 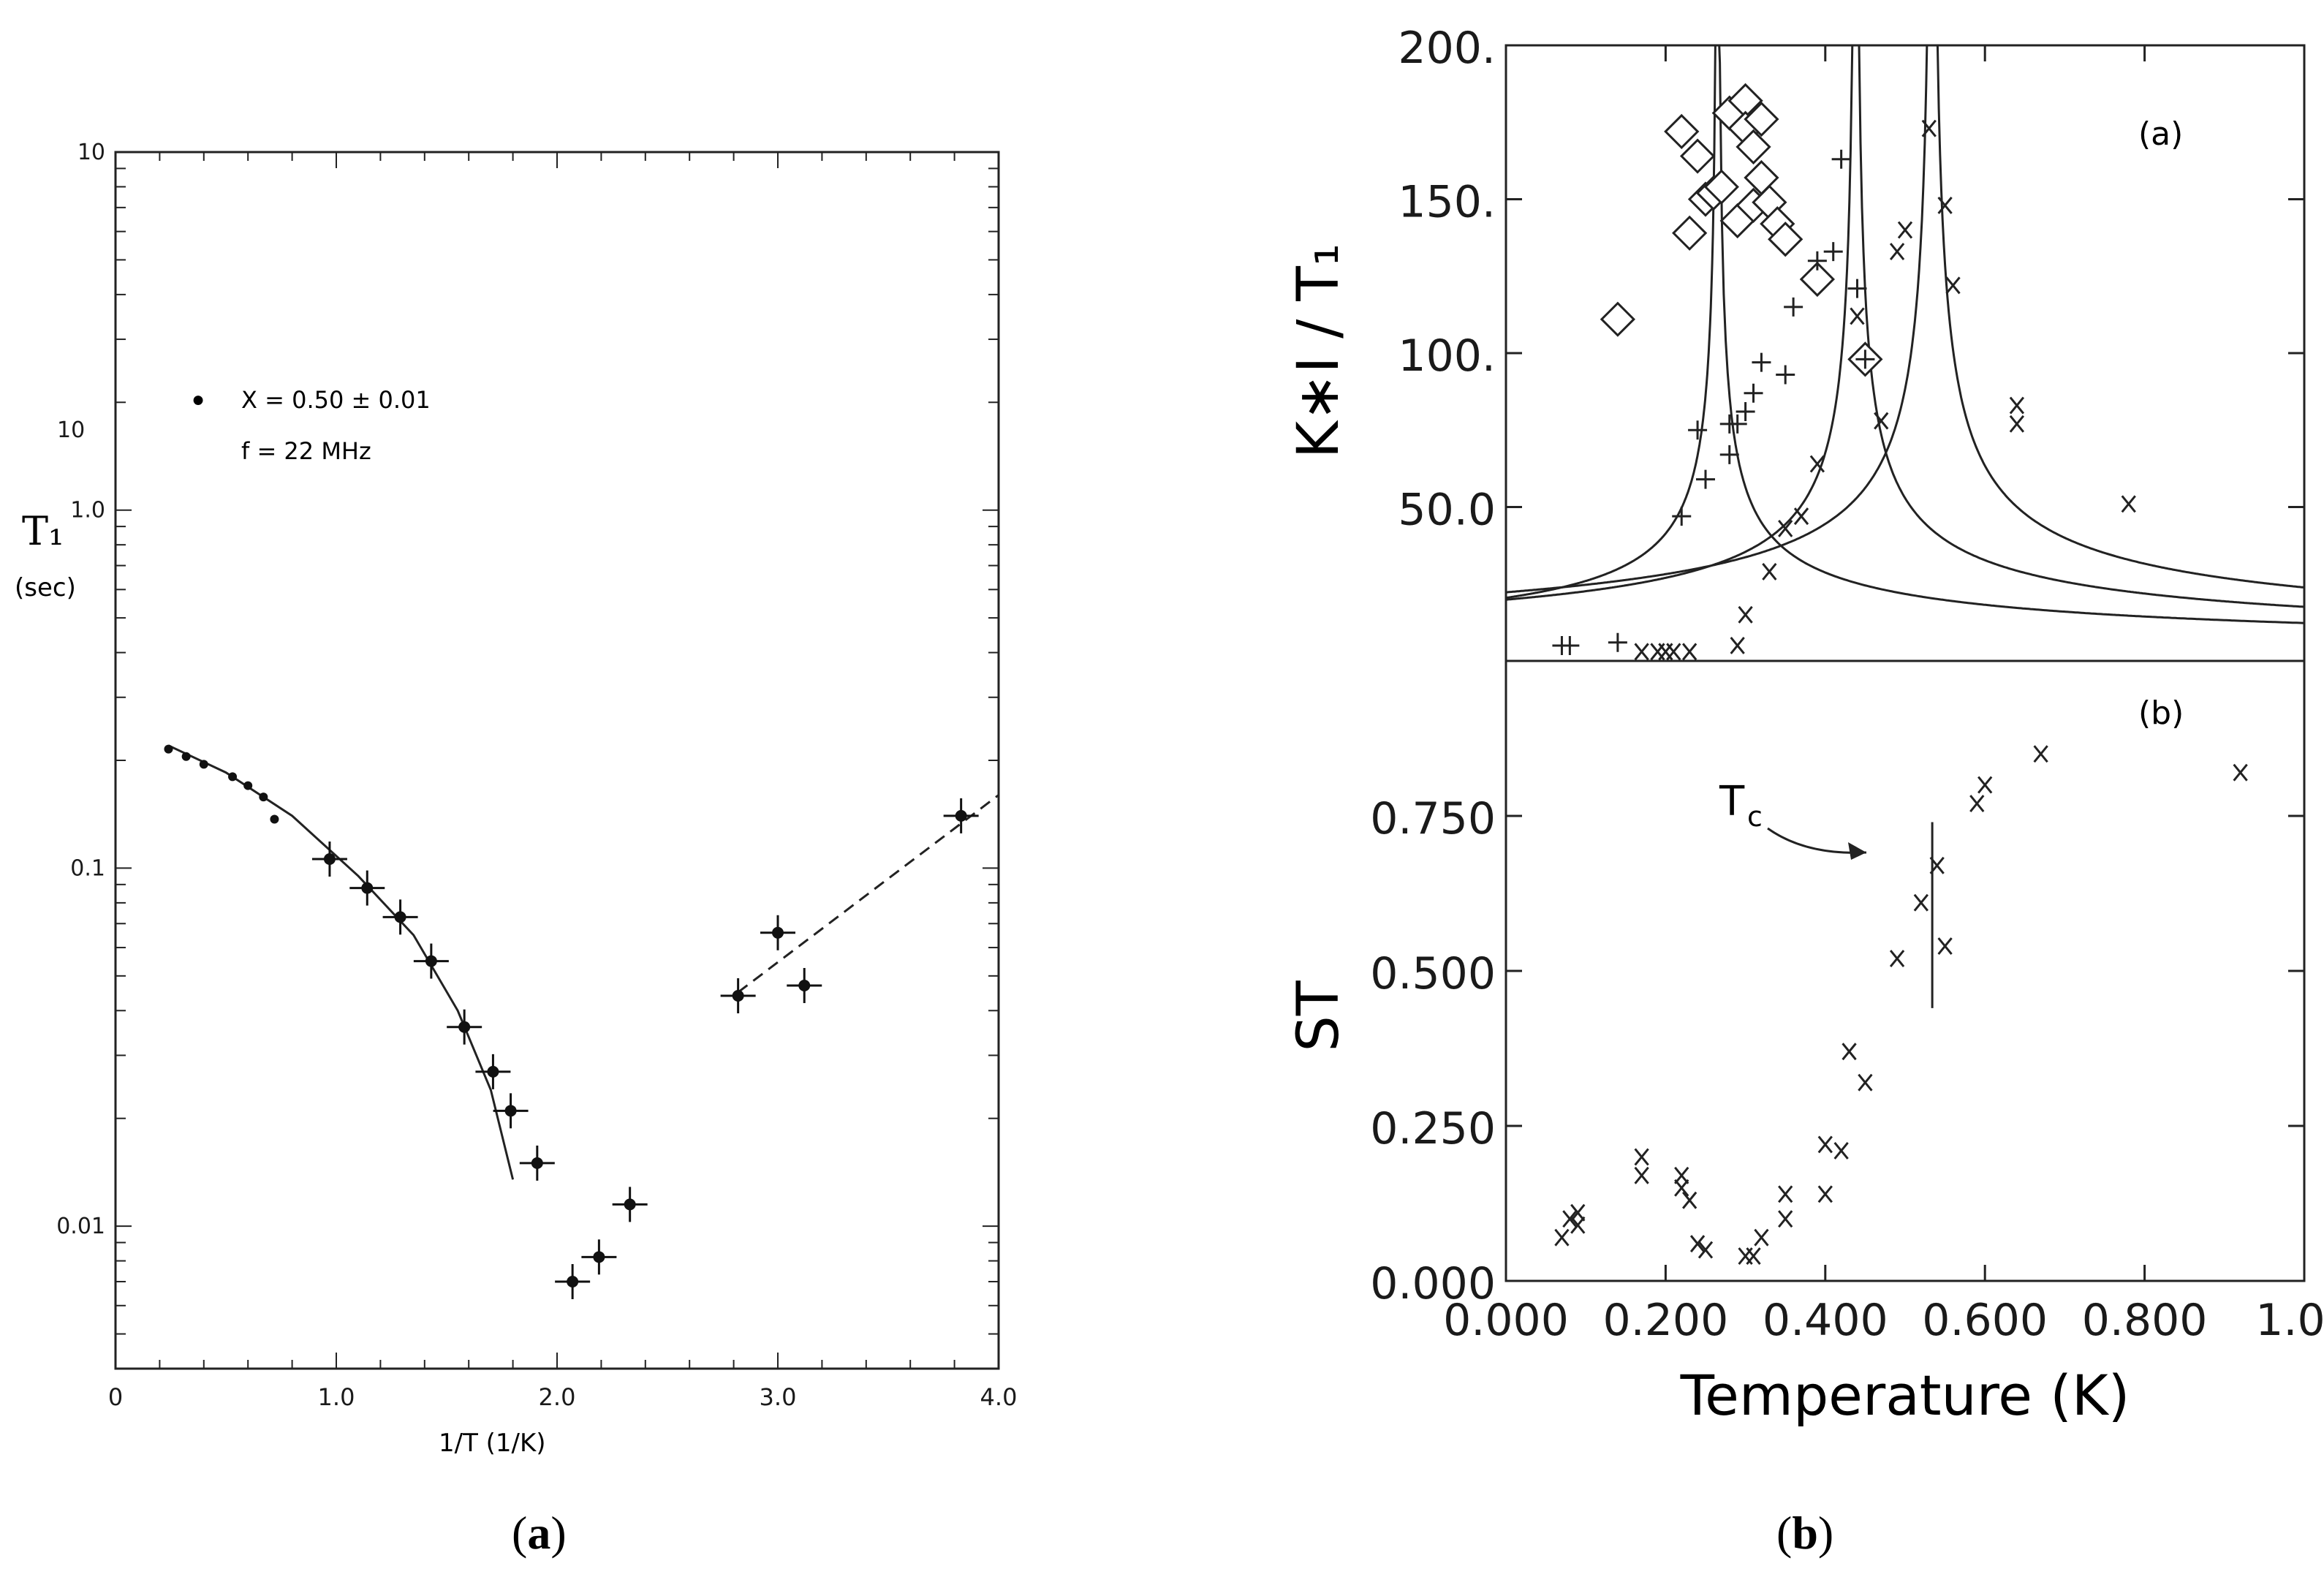 What do you see at coordinates (45, 588) in the screenshot?
I see `chart-a-ylabel-units: (sec)` at bounding box center [45, 588].